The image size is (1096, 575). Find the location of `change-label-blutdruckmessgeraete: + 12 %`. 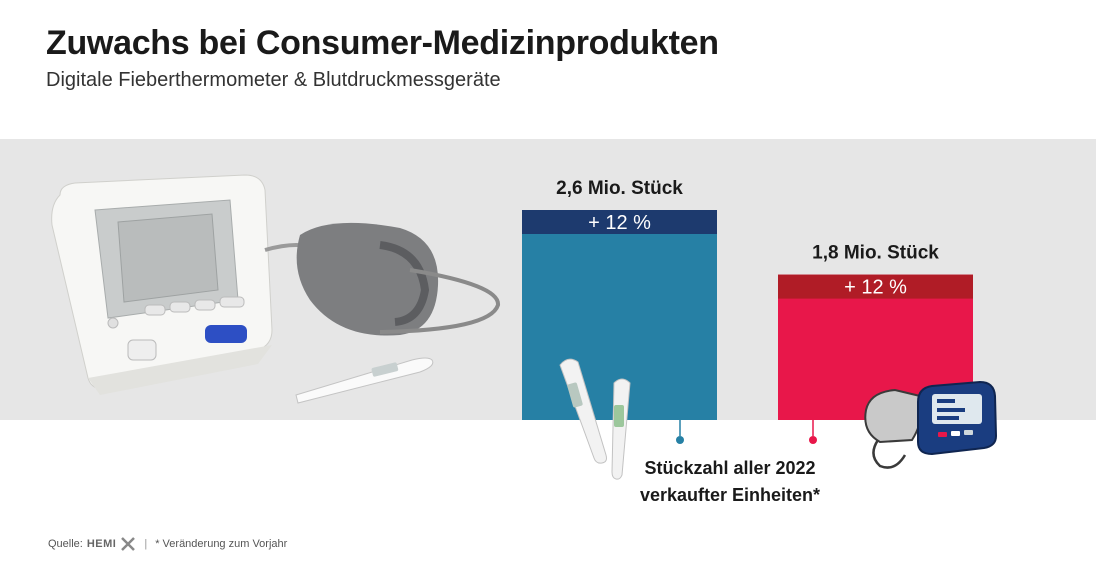

change-label-blutdruckmessgeraete: + 12 % is located at coordinates (875, 288).